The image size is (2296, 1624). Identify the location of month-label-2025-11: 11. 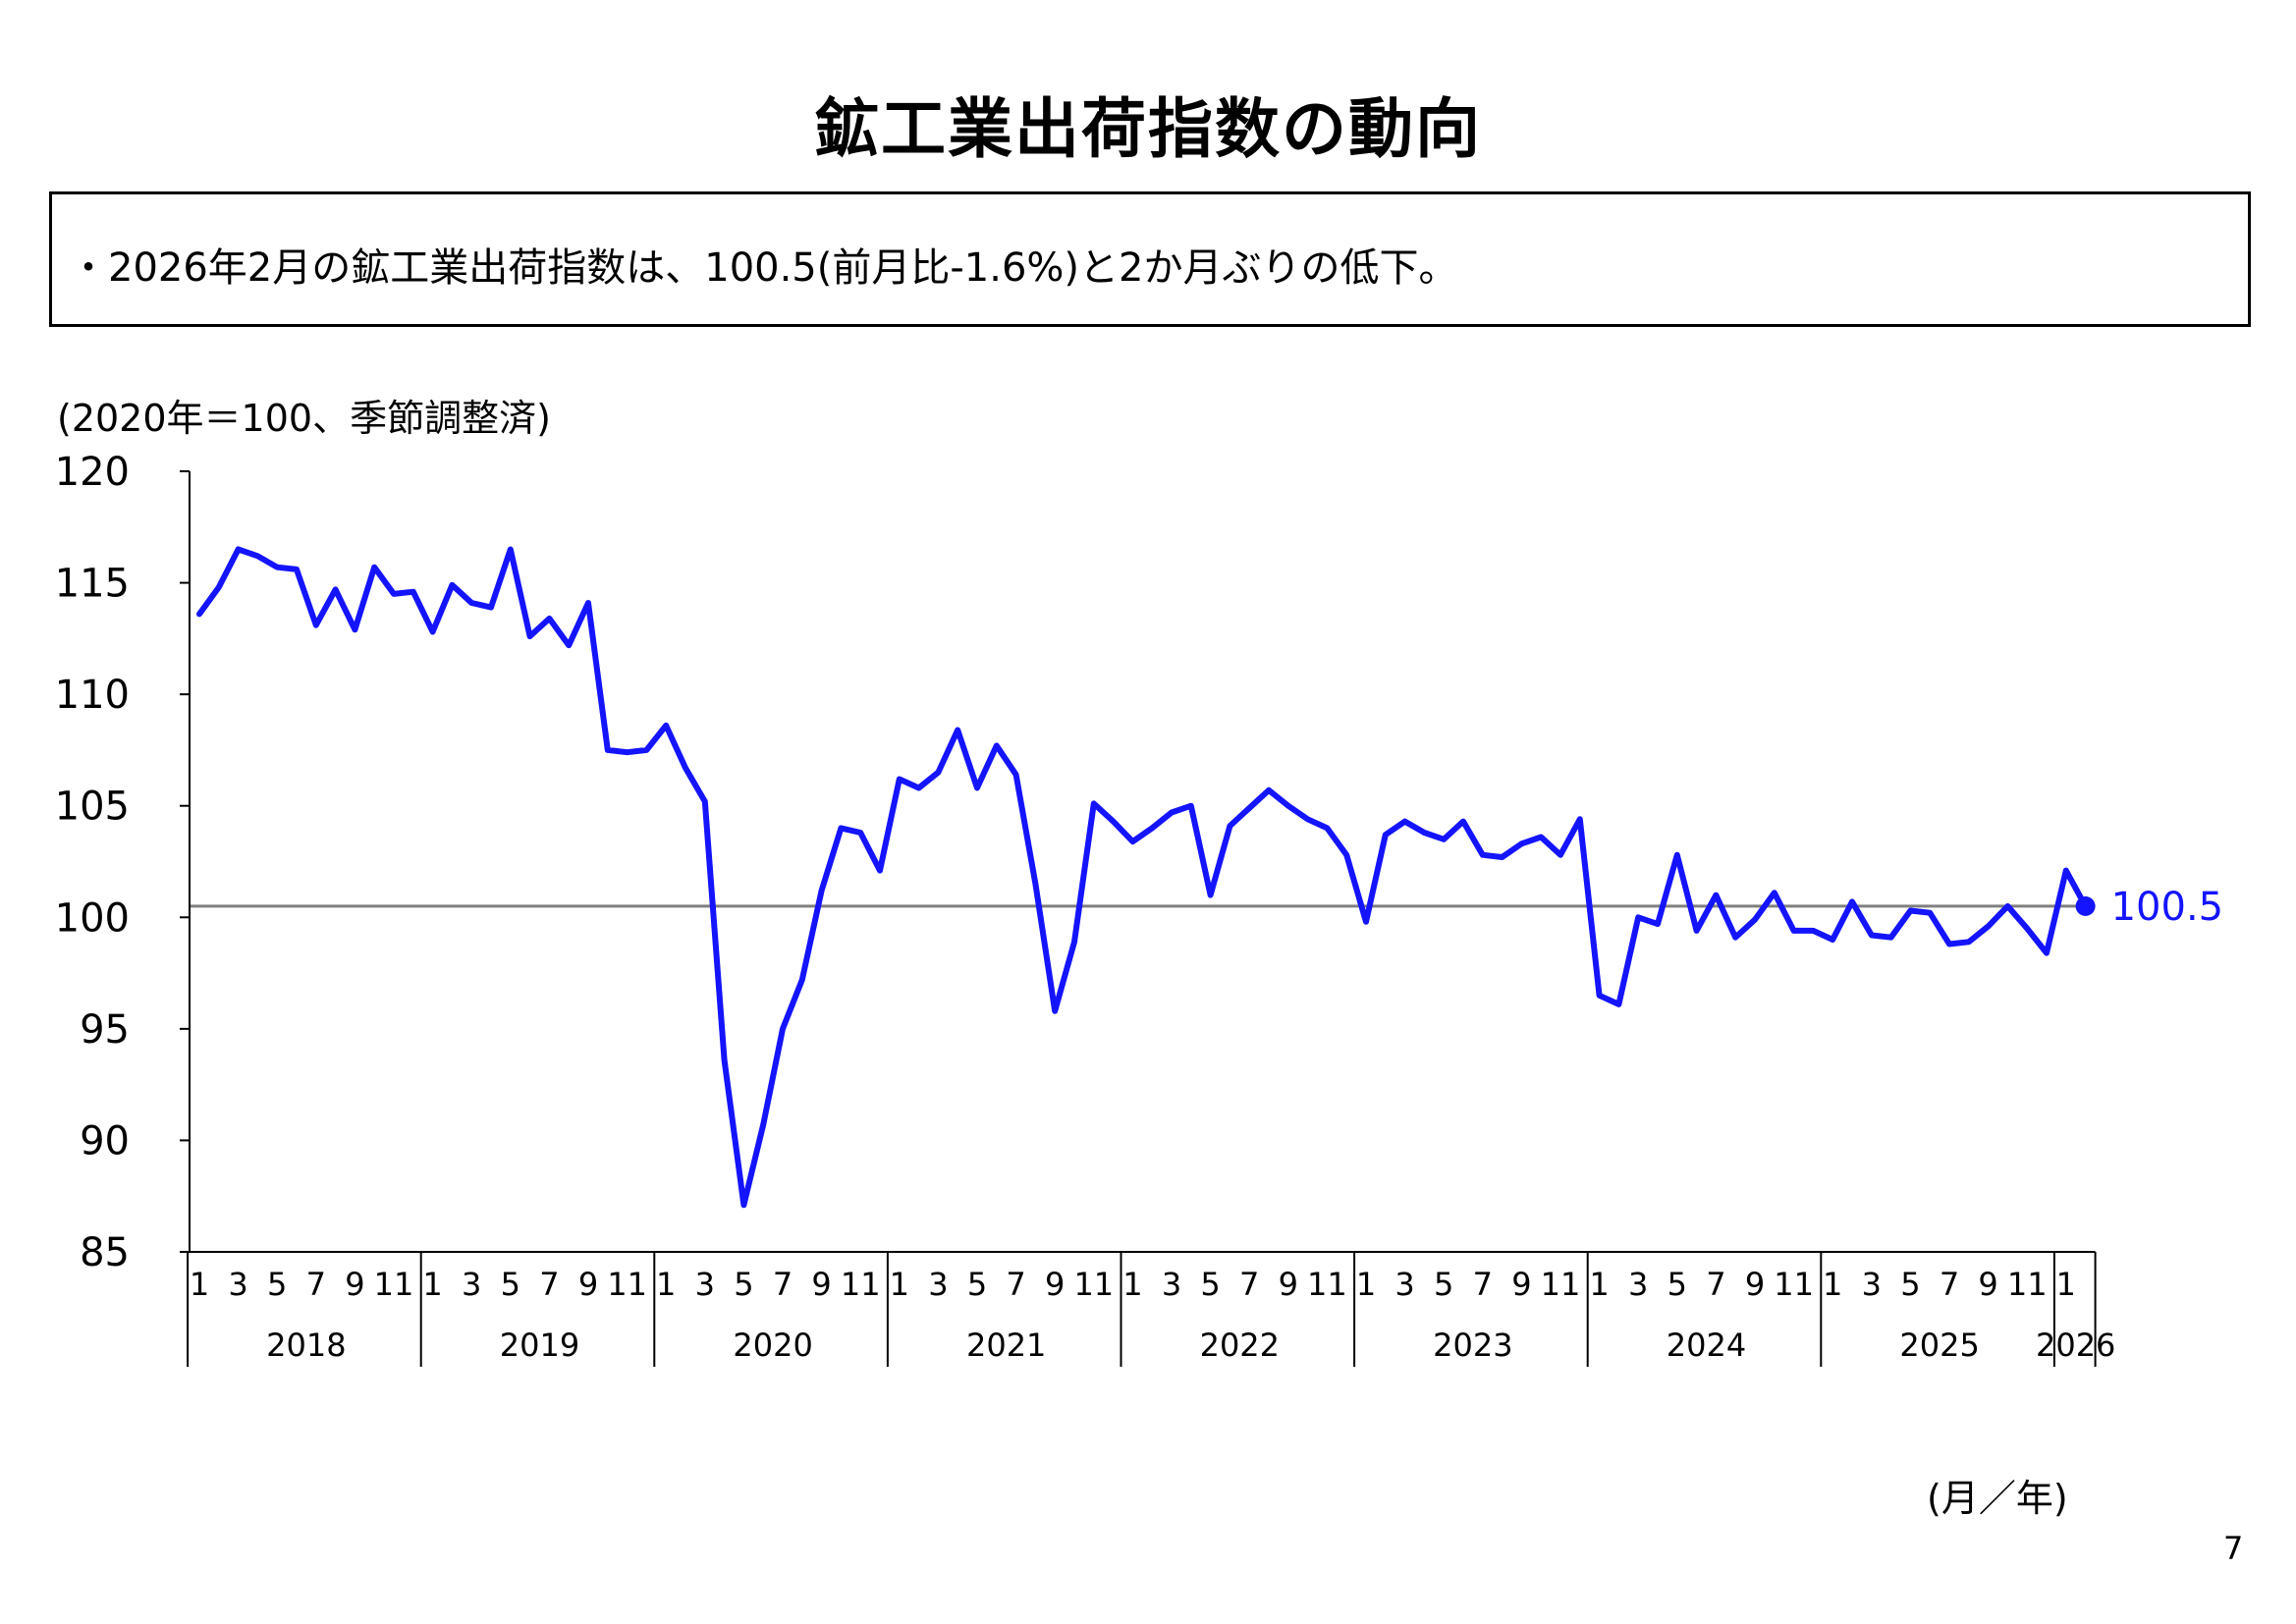
(2027, 1284).